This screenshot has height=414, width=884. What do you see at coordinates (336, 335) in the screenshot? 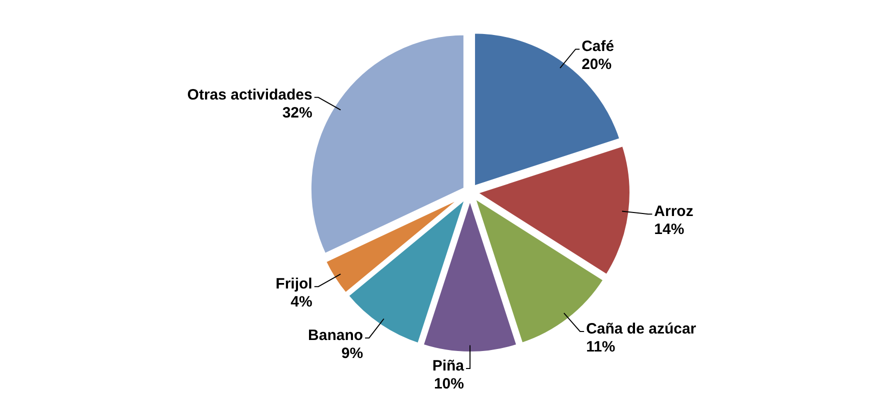
I see `slice-label: Banano` at bounding box center [336, 335].